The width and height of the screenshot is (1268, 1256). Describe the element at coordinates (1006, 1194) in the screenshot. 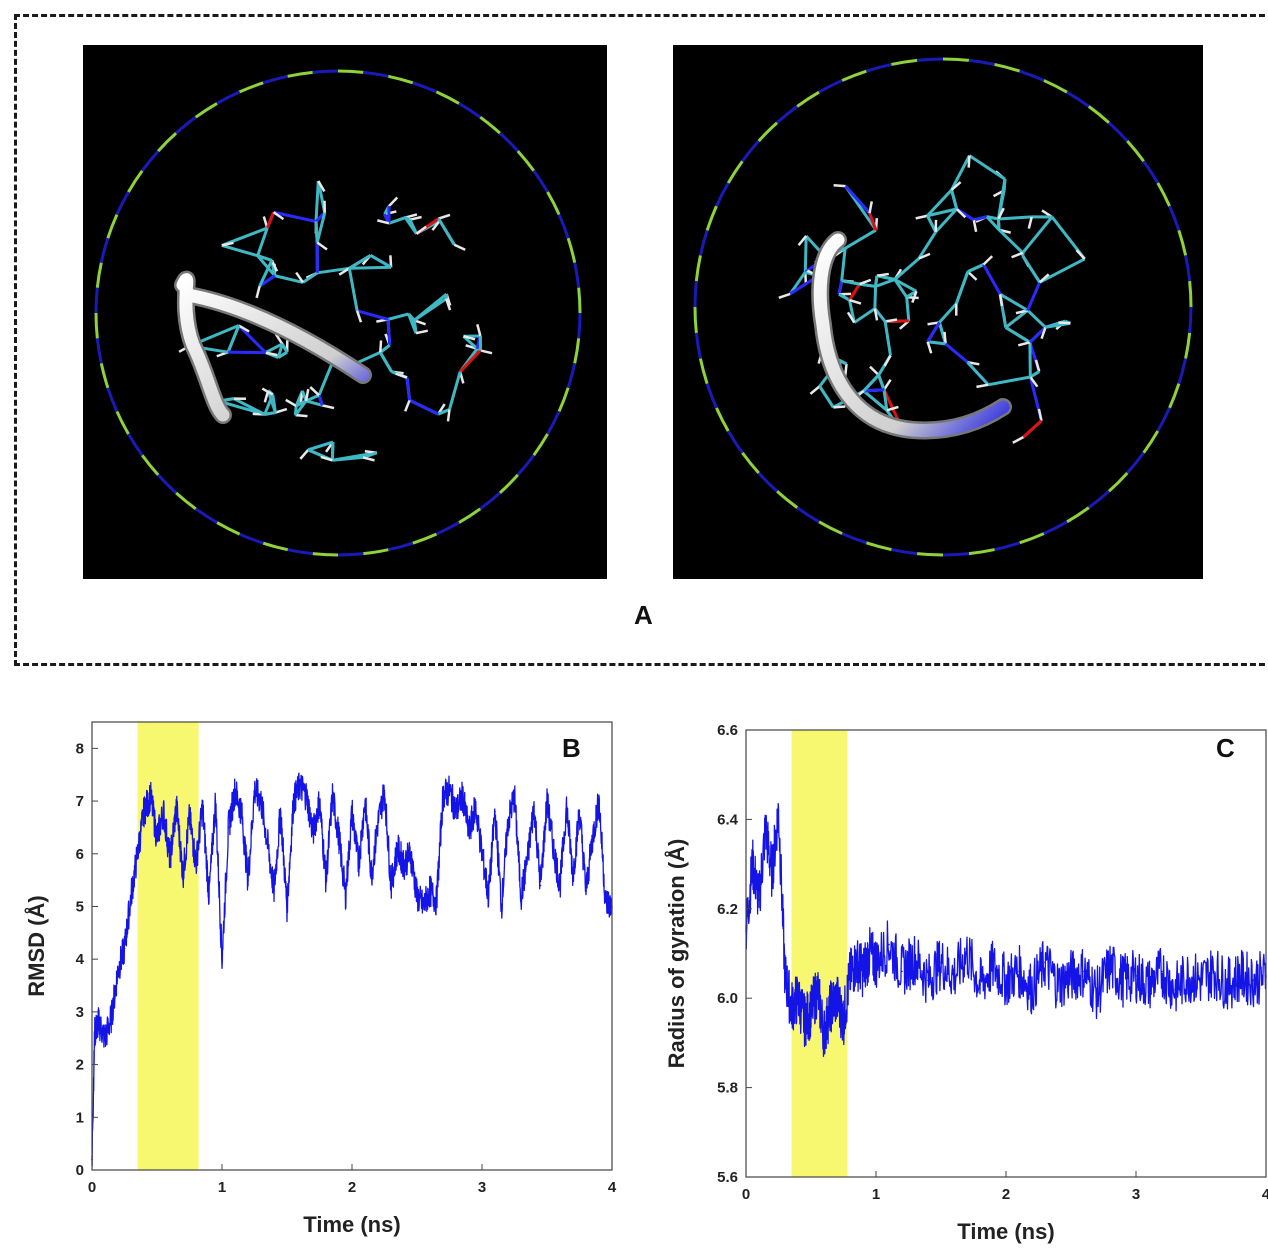

I see `x-tick-label: 2` at that location.